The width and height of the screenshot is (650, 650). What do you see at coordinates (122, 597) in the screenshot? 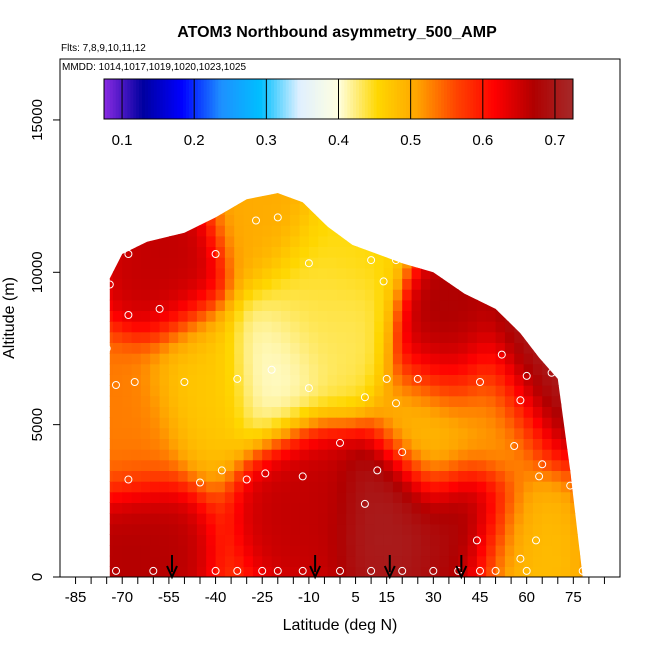
I see `x-tick-label: -70` at bounding box center [122, 597].